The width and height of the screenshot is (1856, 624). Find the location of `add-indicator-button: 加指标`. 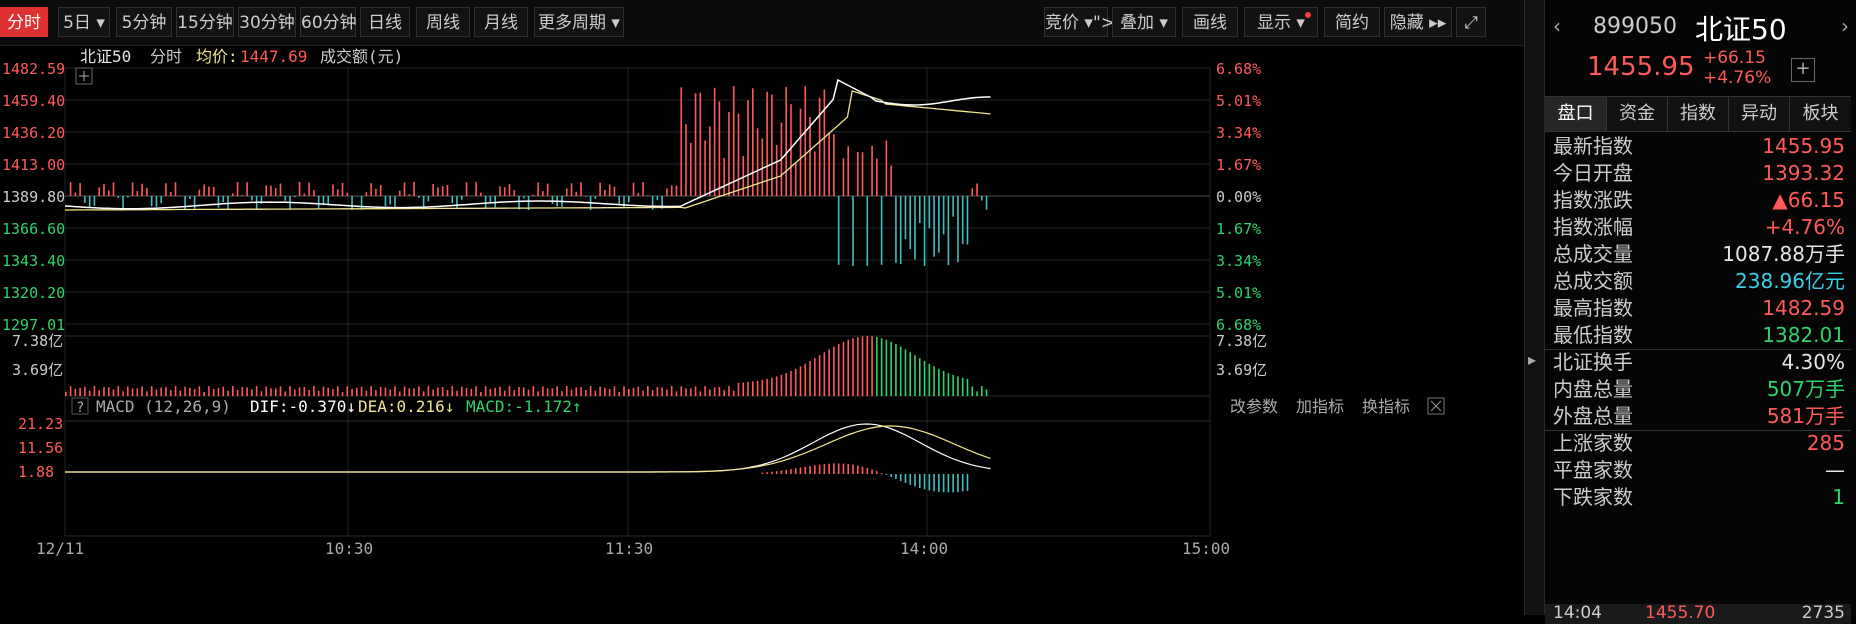

add-indicator-button: 加指标 is located at coordinates (1320, 406).